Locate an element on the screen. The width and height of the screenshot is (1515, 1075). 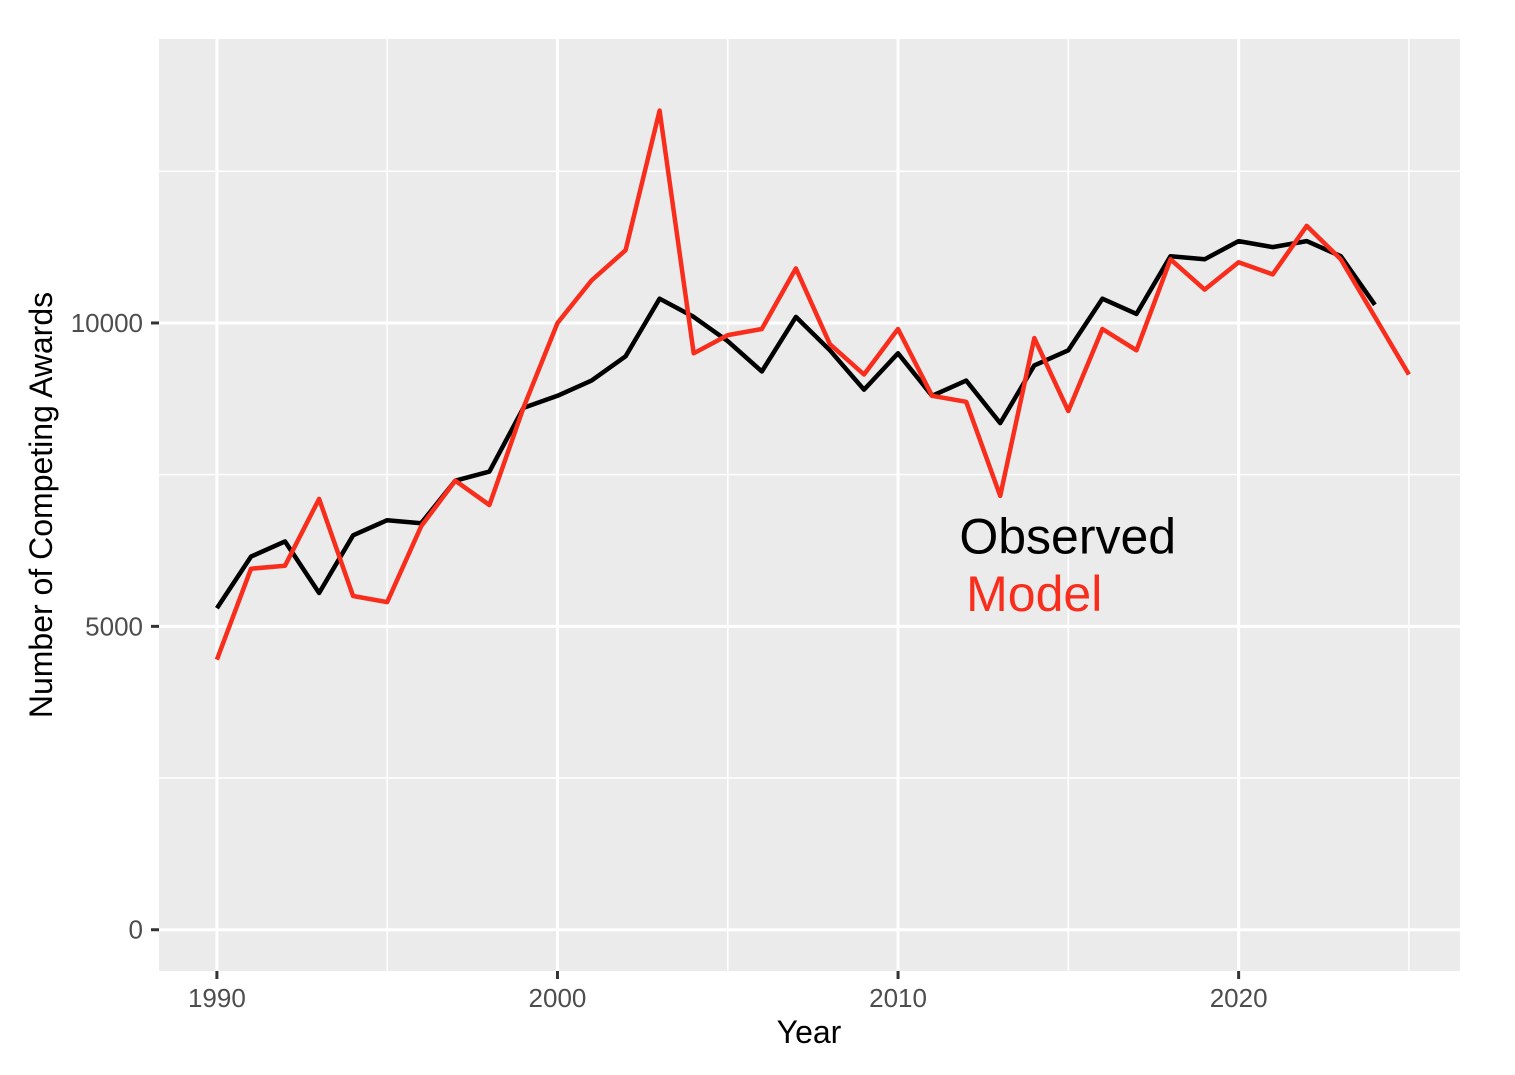
y-axis-title: Number of Competing Awards is located at coordinates (41, 505).